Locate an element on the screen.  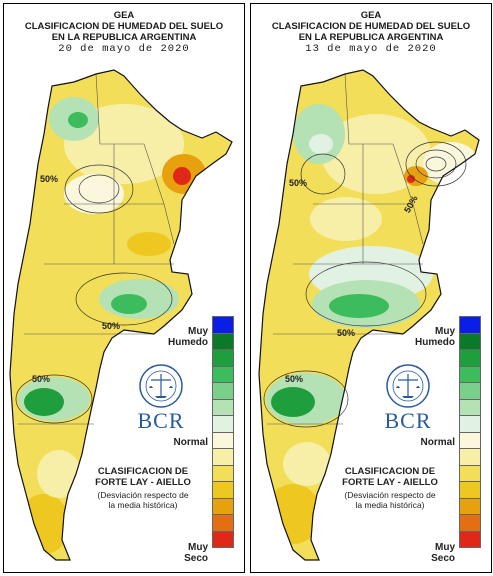
map-date: 20 de mayo de 2020 is located at coordinates (124, 49).